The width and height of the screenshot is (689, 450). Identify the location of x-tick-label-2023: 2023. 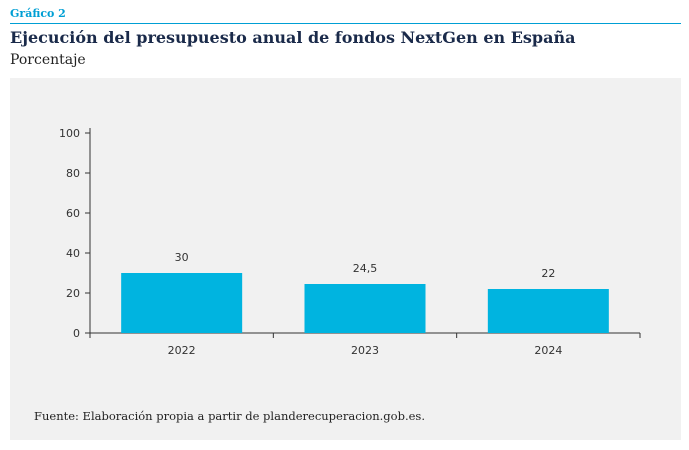
(365, 350).